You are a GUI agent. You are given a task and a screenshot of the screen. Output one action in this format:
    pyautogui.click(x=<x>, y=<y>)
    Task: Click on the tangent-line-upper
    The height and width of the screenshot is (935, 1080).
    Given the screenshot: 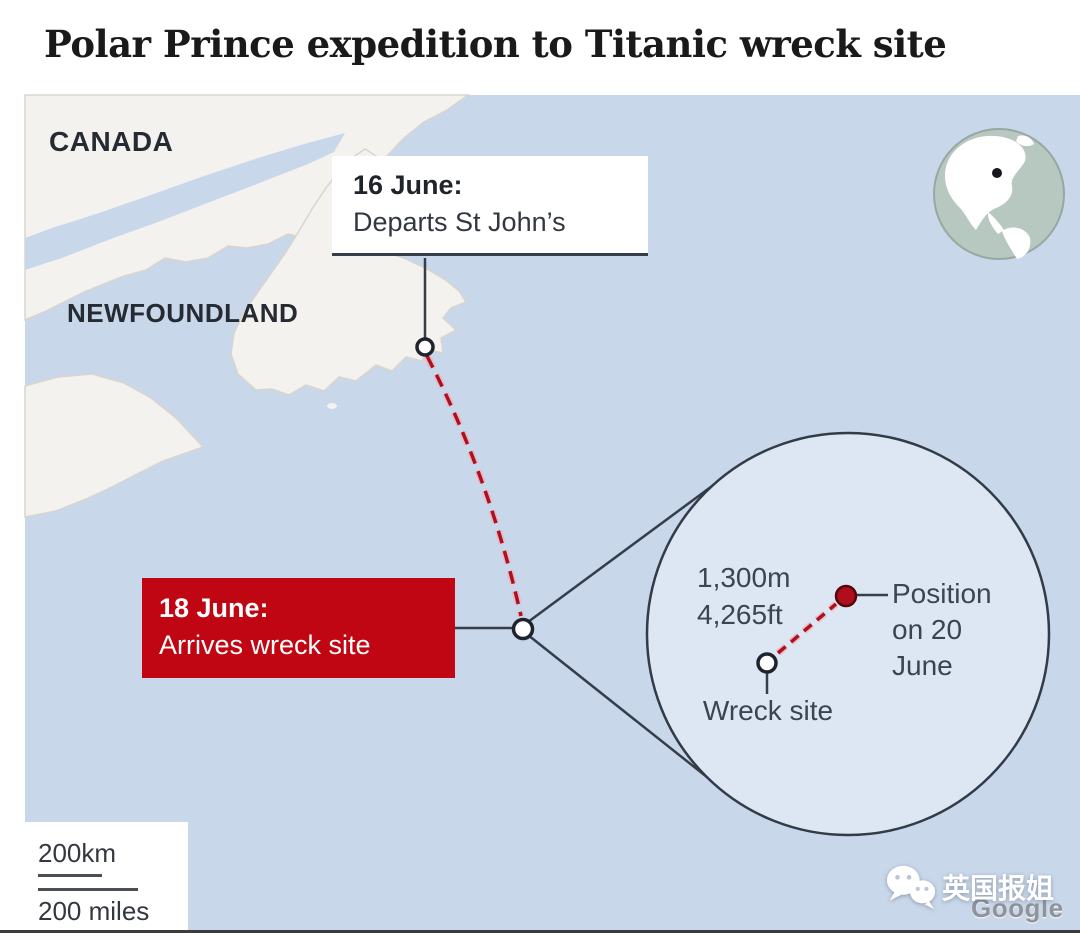 What is the action you would take?
    pyautogui.click(x=627, y=548)
    